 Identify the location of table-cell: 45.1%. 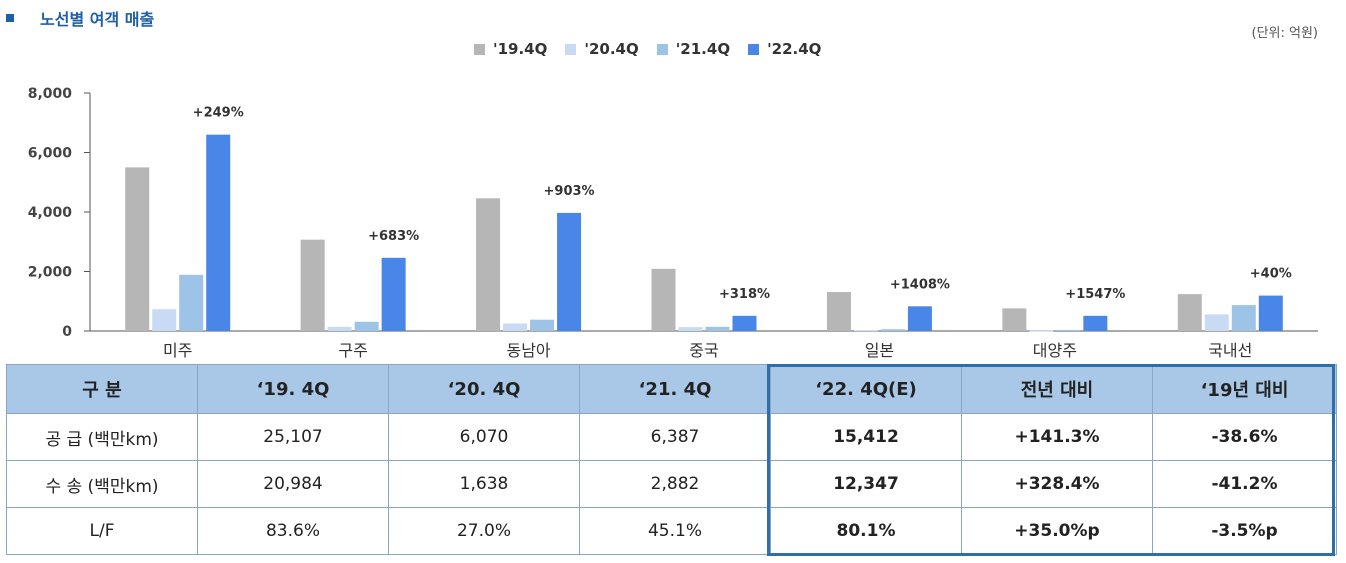
(675, 531).